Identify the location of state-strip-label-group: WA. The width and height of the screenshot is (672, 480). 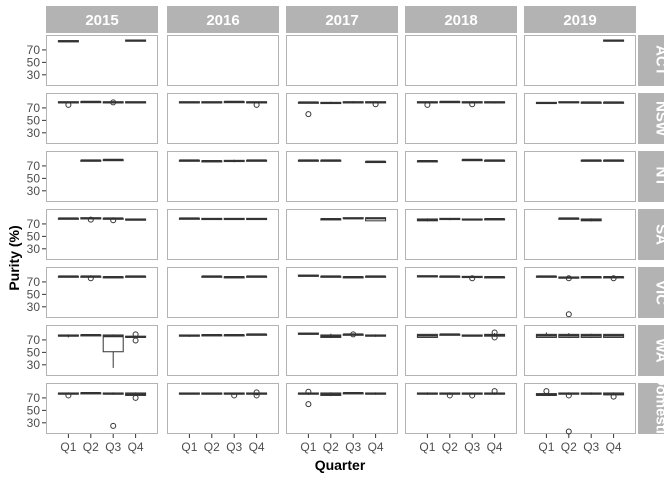
(661, 350).